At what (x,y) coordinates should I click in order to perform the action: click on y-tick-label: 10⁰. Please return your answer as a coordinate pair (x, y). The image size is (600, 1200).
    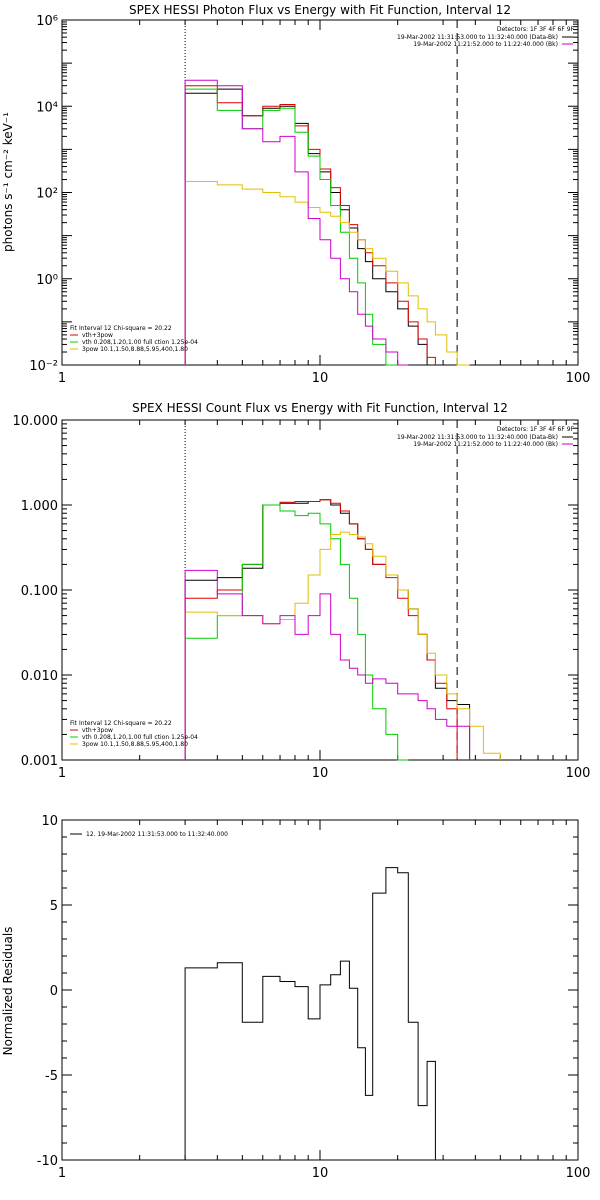
    Looking at the image, I should click on (47, 280).